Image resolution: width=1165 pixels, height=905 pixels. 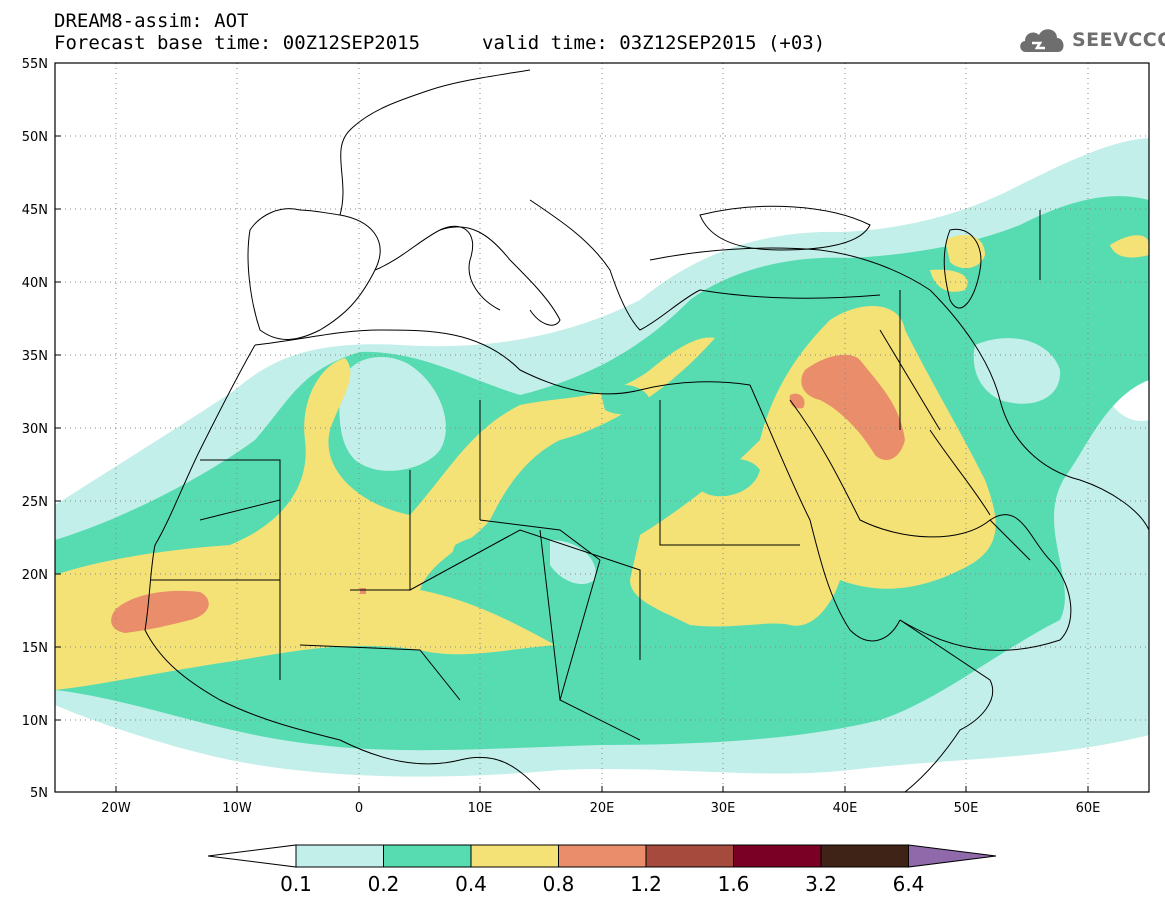 What do you see at coordinates (845, 808) in the screenshot?
I see `lon-label-40e: 40E` at bounding box center [845, 808].